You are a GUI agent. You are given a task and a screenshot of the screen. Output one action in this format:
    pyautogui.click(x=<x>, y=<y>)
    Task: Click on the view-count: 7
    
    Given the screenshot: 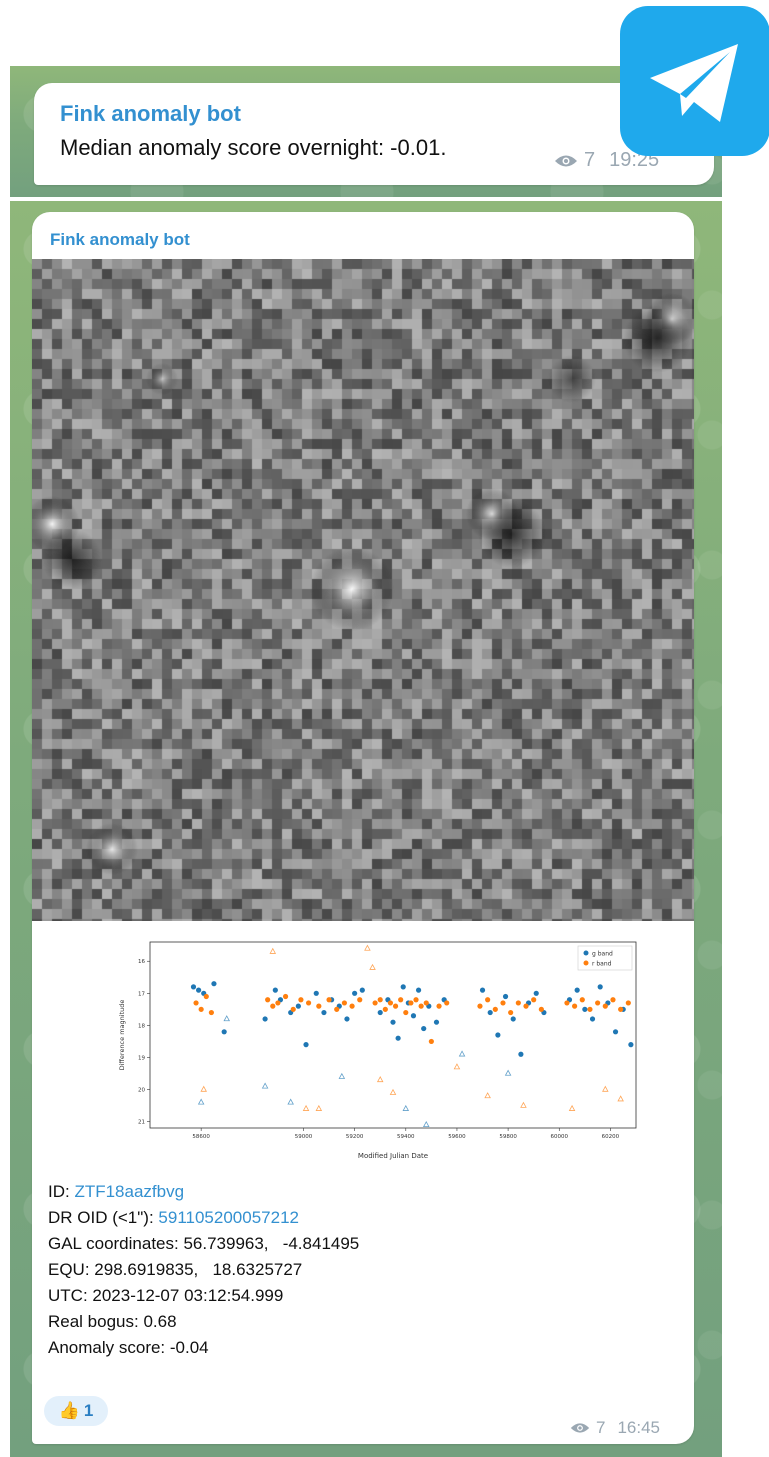 What is the action you would take?
    pyautogui.click(x=590, y=160)
    